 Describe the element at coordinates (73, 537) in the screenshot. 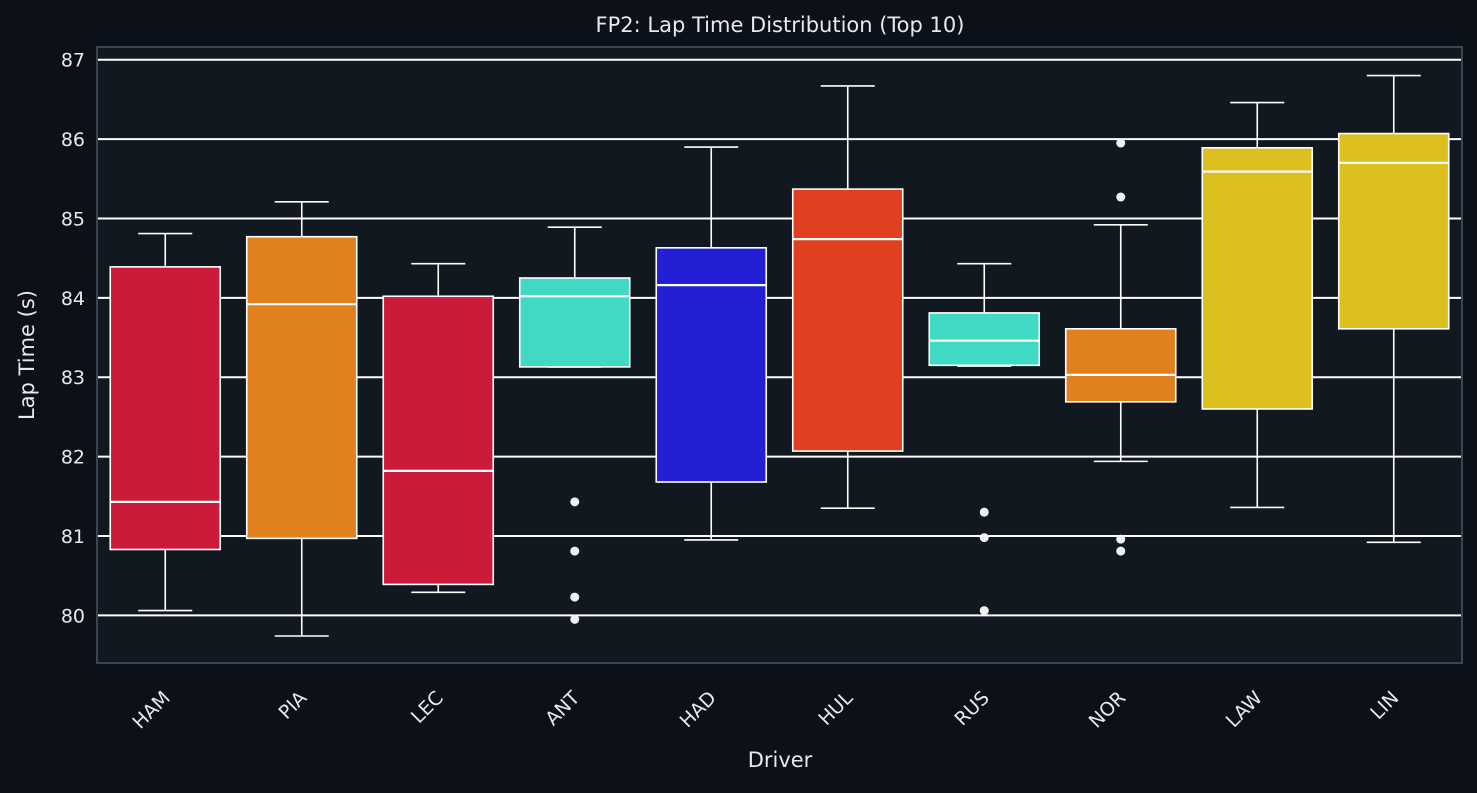

I see `y-tick-label: 81` at that location.